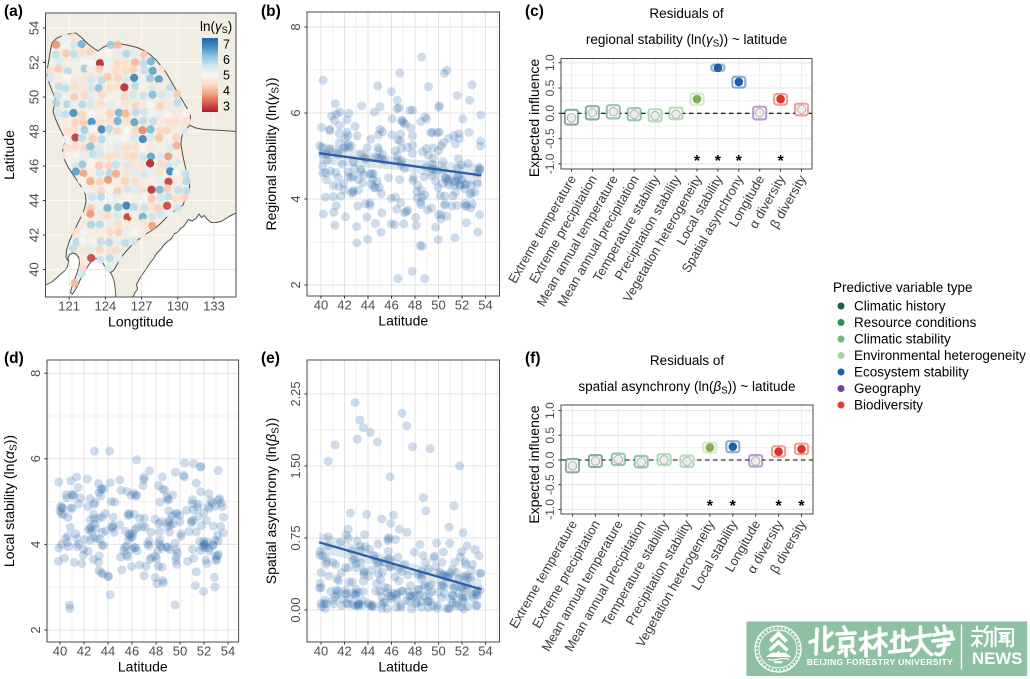 The height and width of the screenshot is (679, 1030). Describe the element at coordinates (271, 11) in the screenshot. I see `svg-text: (b)` at that location.